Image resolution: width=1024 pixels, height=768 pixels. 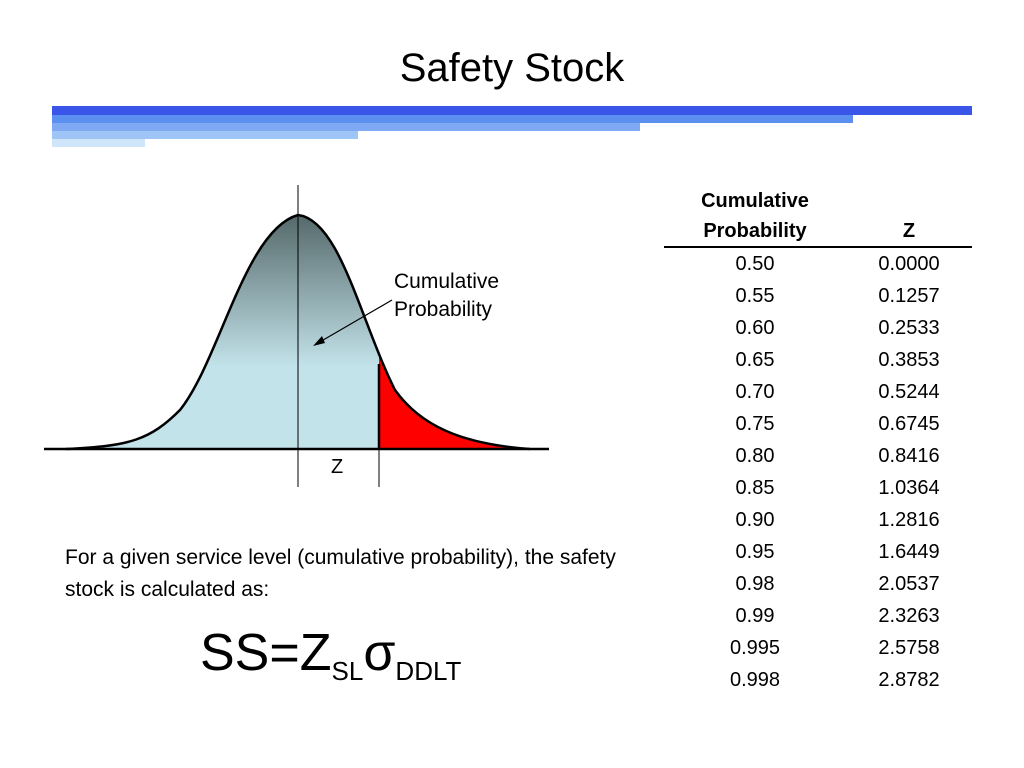 What do you see at coordinates (818, 456) in the screenshot?
I see `table-row: 0.80 0.8416` at bounding box center [818, 456].